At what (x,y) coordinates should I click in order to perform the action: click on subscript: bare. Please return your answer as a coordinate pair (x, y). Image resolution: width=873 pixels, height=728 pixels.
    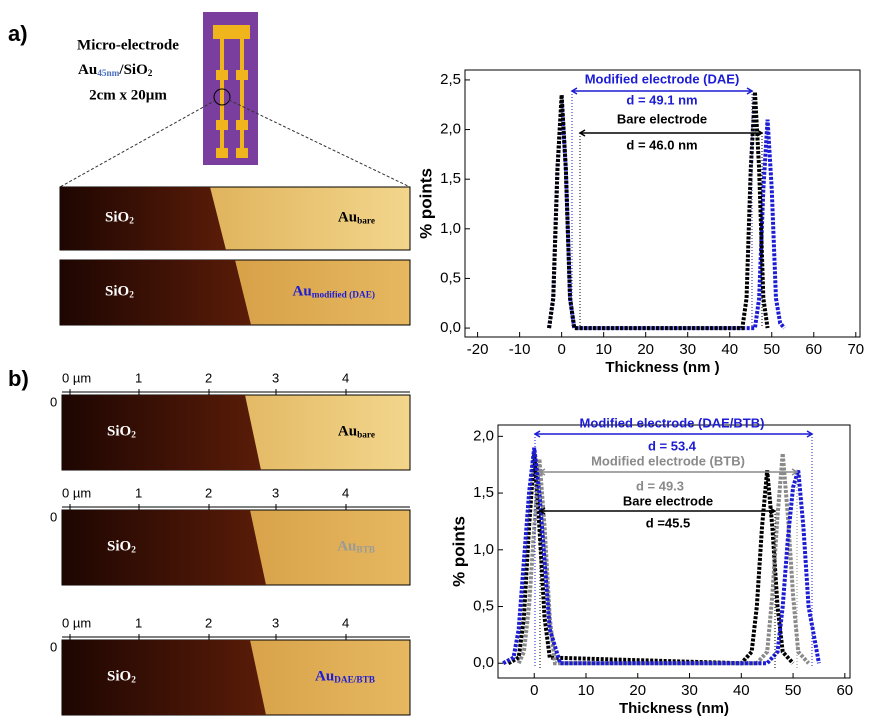
    Looking at the image, I should click on (366, 435).